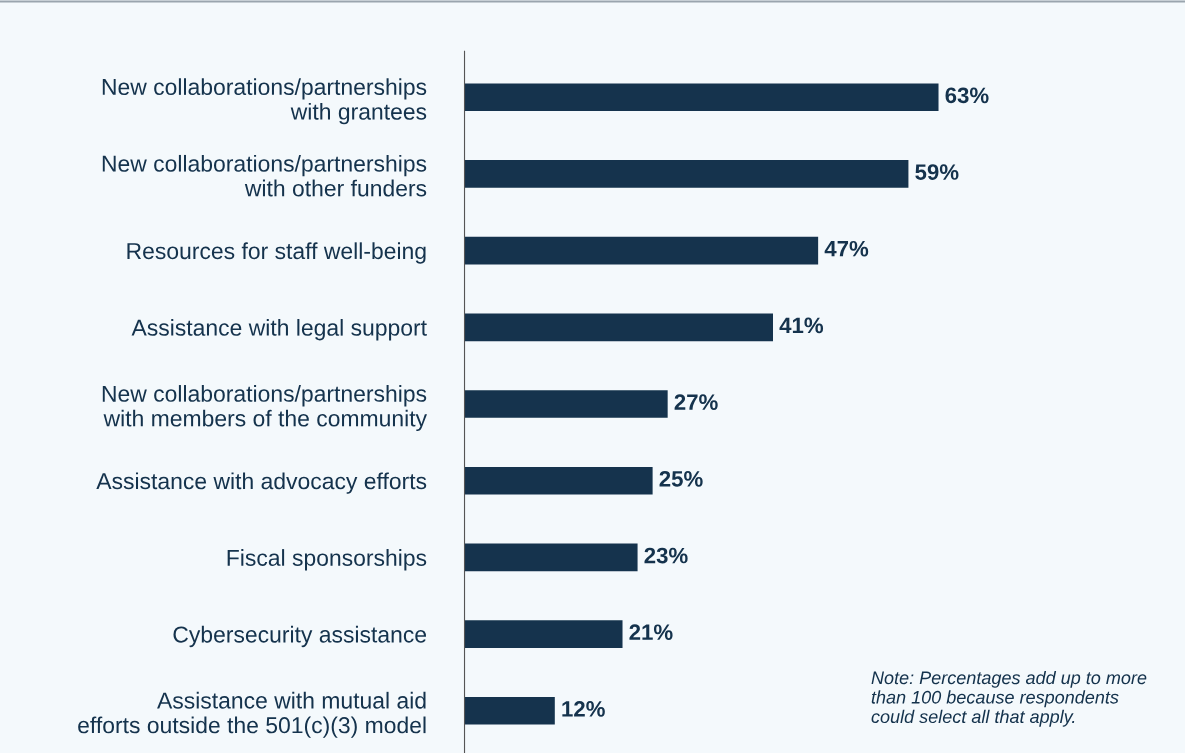  Describe the element at coordinates (937, 172) in the screenshot. I see `data-label: 59%` at that location.